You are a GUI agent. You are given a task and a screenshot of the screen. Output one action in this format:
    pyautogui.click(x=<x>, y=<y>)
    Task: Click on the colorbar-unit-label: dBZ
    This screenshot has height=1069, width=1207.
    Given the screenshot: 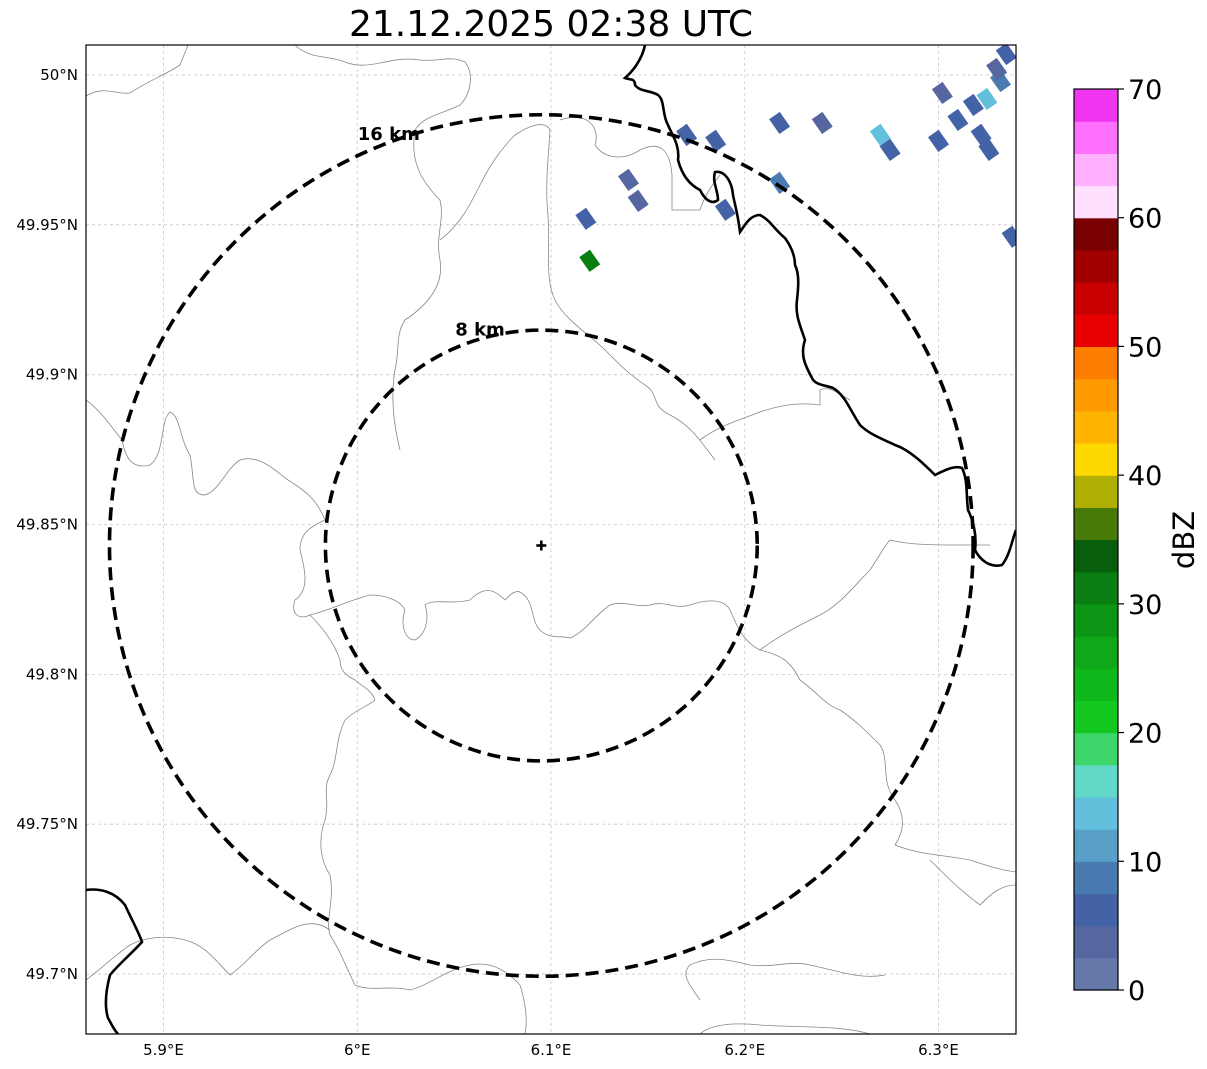 What is the action you would take?
    pyautogui.click(x=1184, y=540)
    